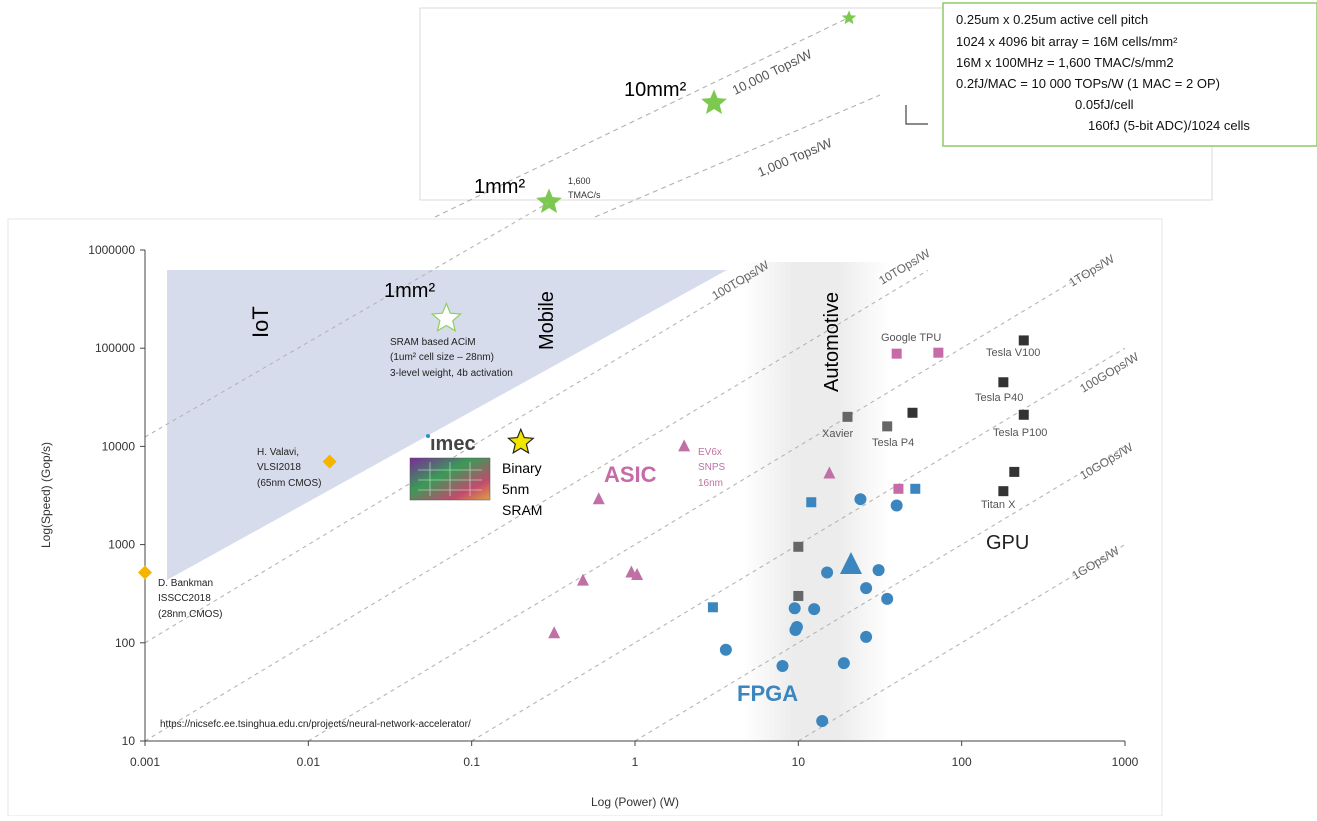  I want to click on valavi-line-3: (65nm CMOS), so click(289, 483).